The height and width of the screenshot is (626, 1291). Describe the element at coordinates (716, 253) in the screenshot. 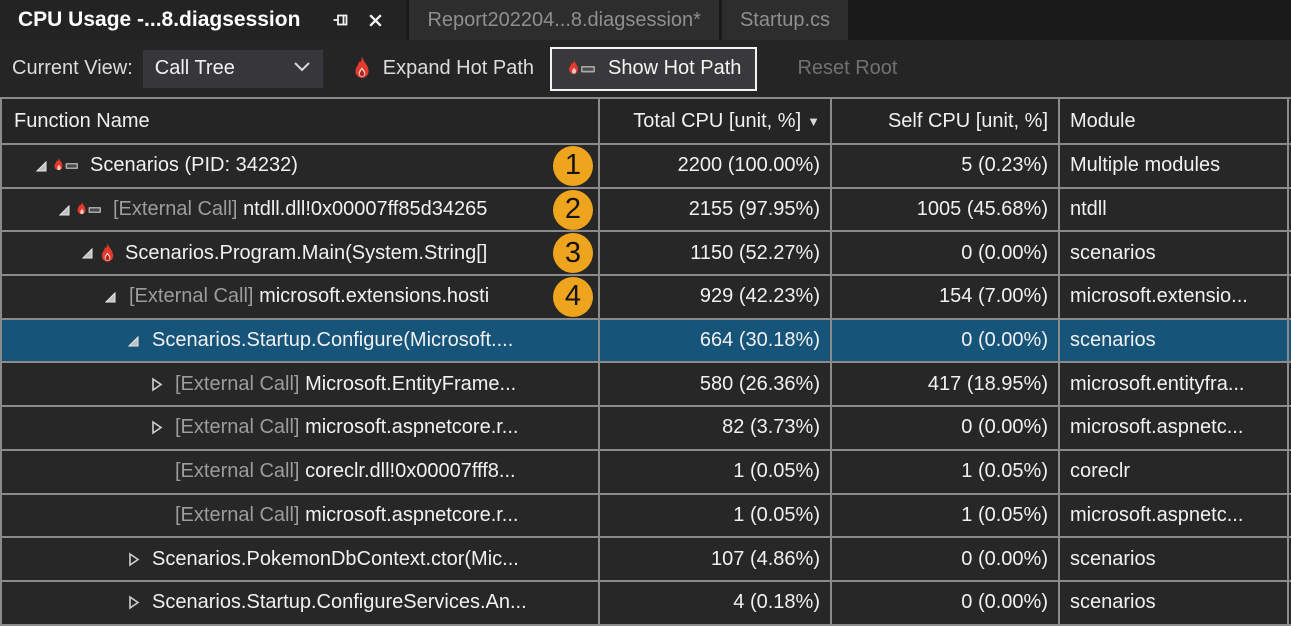

I see `total-cpu-value: 1150 (52.27%)` at that location.